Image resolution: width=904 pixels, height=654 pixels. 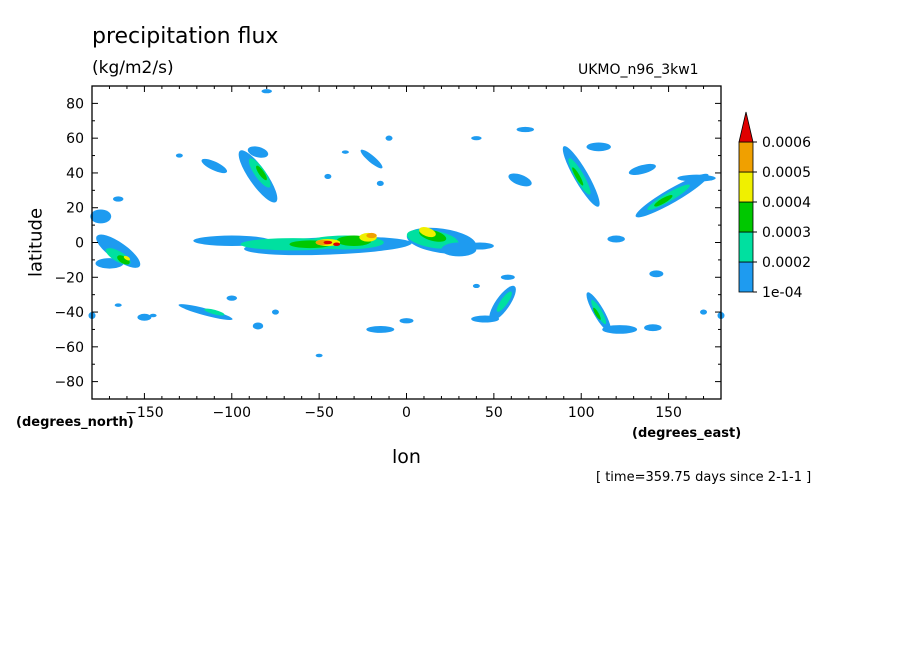 What do you see at coordinates (786, 233) in the screenshot?
I see `colorbar-label: 0.0003` at bounding box center [786, 233].